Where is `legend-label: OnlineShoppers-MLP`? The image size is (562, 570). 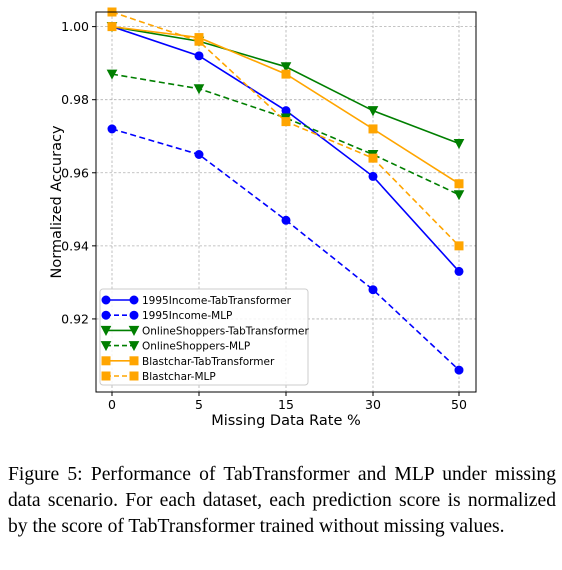
legend-label: OnlineShoppers-MLP is located at coordinates (196, 347).